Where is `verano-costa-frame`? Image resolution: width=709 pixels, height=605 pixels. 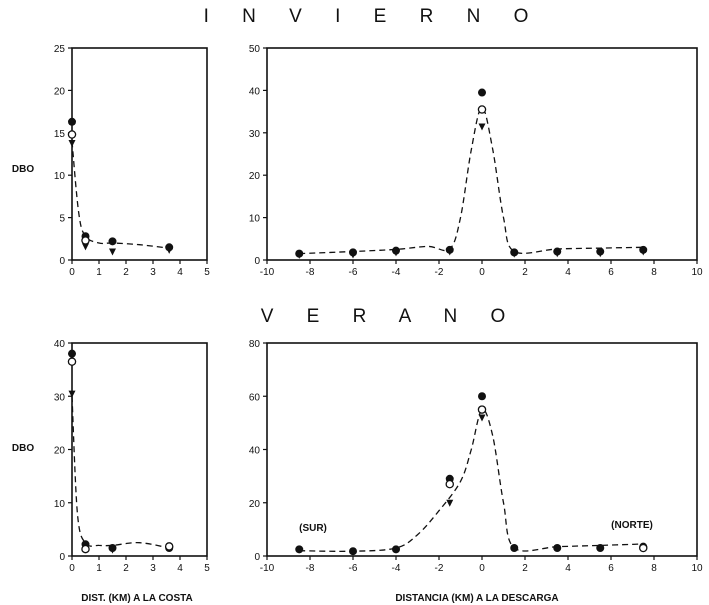 verano-costa-frame is located at coordinates (139, 449).